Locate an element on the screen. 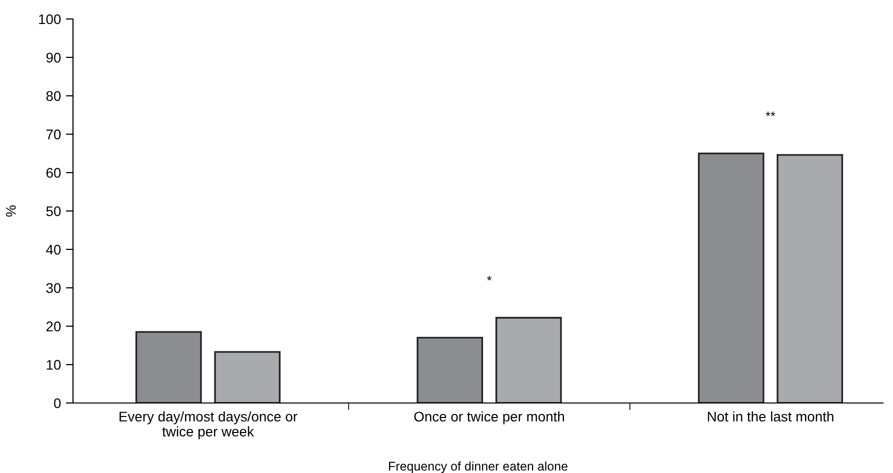 The image size is (893, 473). y-tick-label: 90 is located at coordinates (53, 57).